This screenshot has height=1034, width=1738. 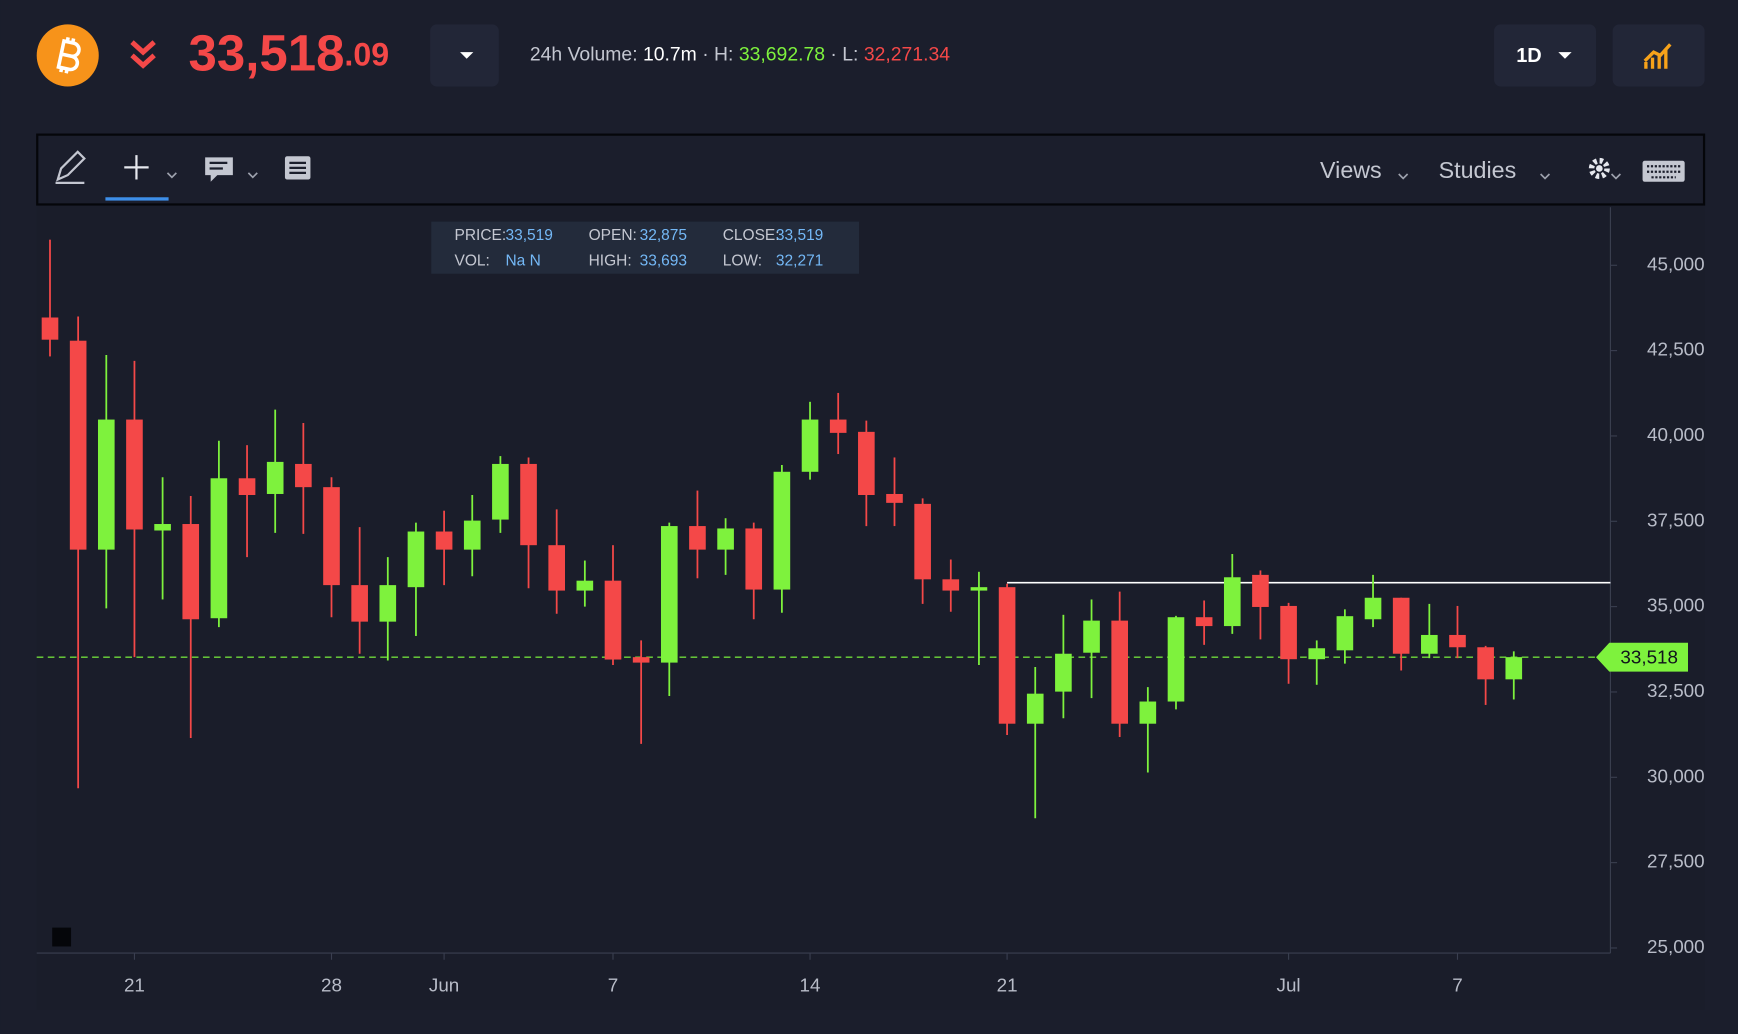 I want to click on low: 32,271.34, so click(x=907, y=55).